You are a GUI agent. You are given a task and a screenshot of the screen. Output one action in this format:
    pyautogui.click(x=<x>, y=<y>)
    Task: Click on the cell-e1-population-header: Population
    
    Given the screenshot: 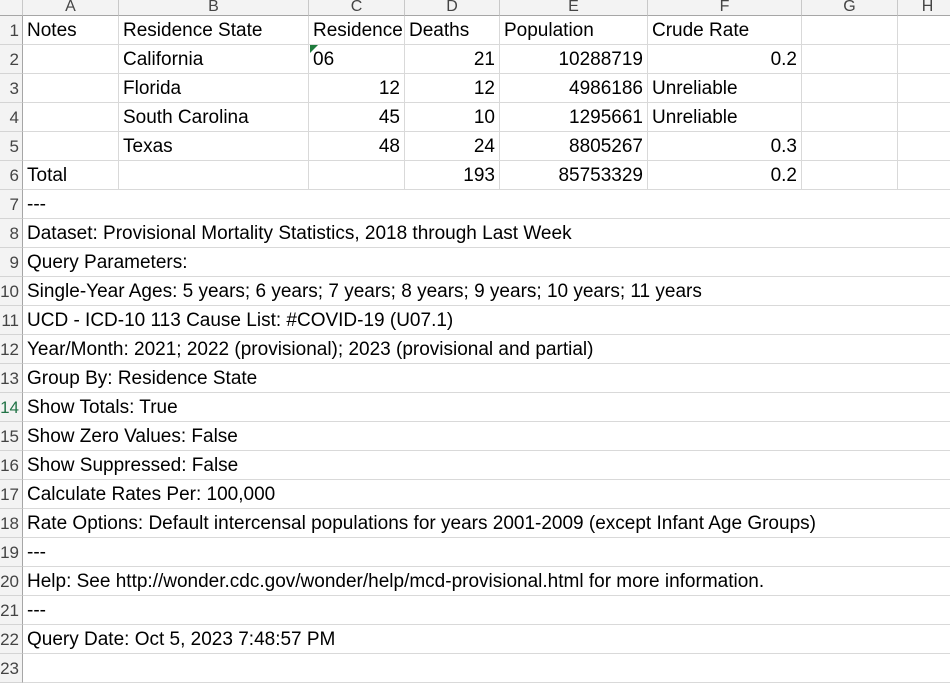 What is the action you would take?
    pyautogui.click(x=574, y=30)
    